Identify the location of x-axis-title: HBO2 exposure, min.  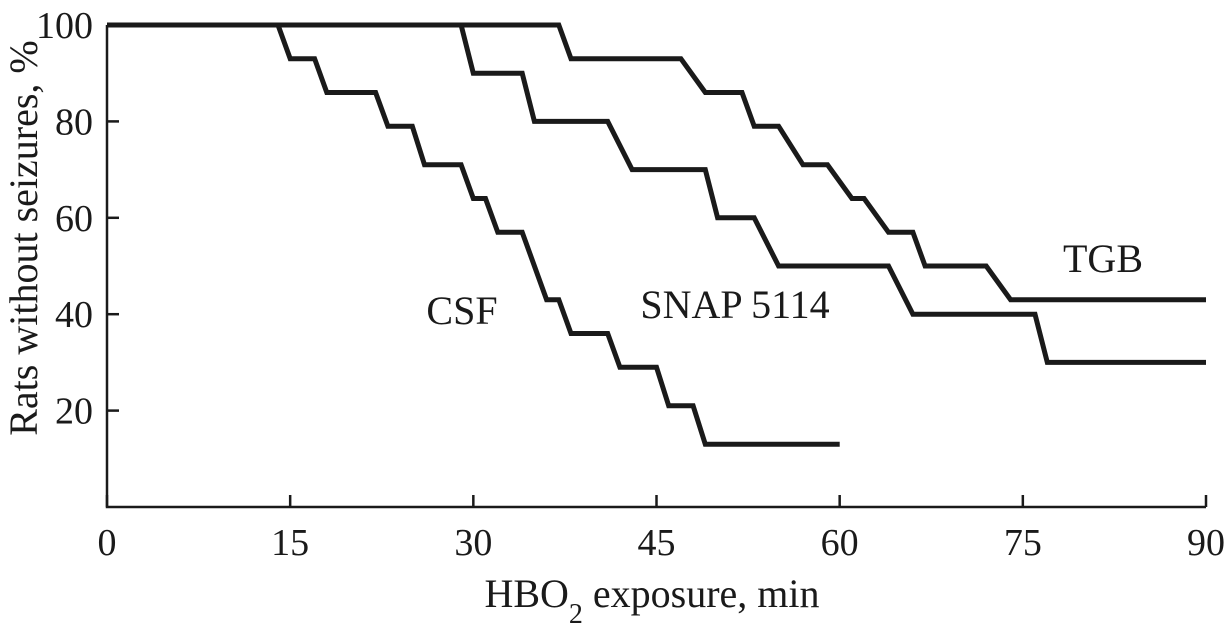
(651, 599).